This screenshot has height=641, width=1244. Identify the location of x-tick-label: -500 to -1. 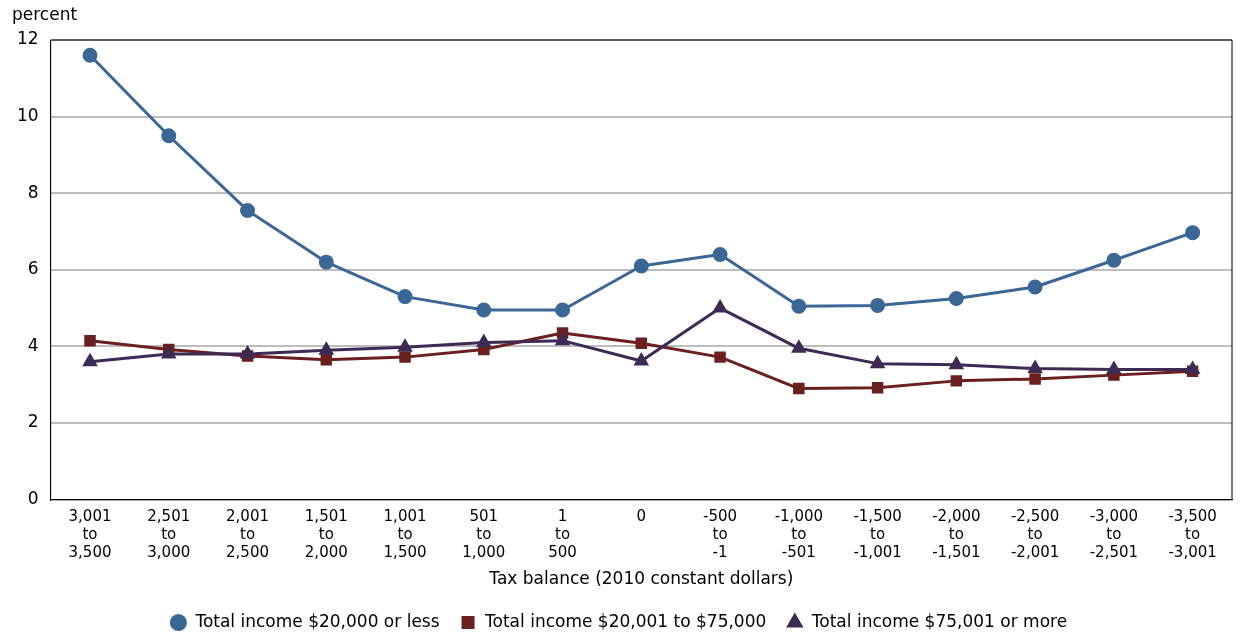
(720, 534).